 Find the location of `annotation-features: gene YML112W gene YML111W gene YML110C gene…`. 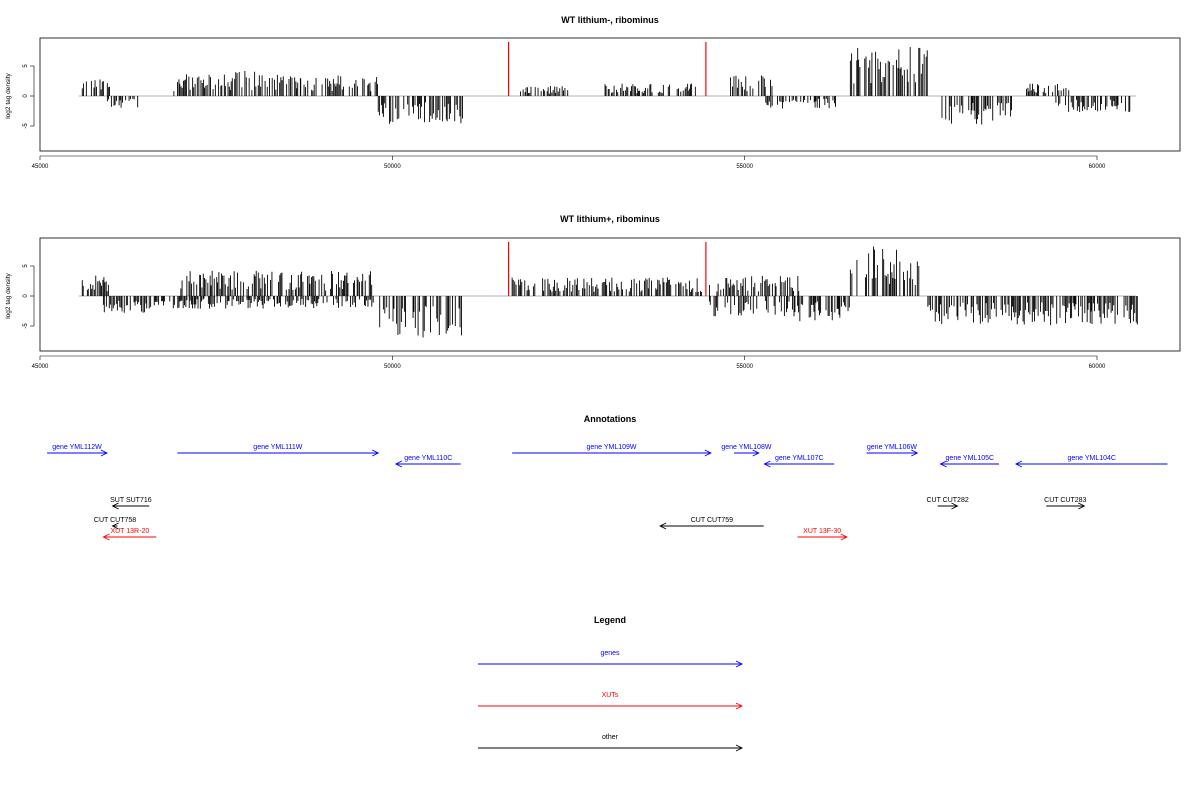

annotation-features: gene YML112W gene YML111W gene YML110C gene… is located at coordinates (607, 492).